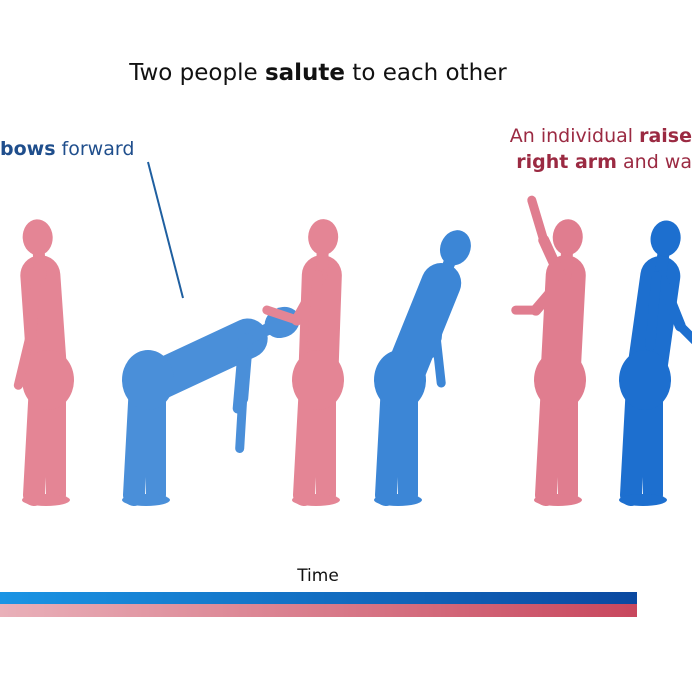 The image size is (692, 692). I want to click on annotation-text: An individual, so click(574, 136).